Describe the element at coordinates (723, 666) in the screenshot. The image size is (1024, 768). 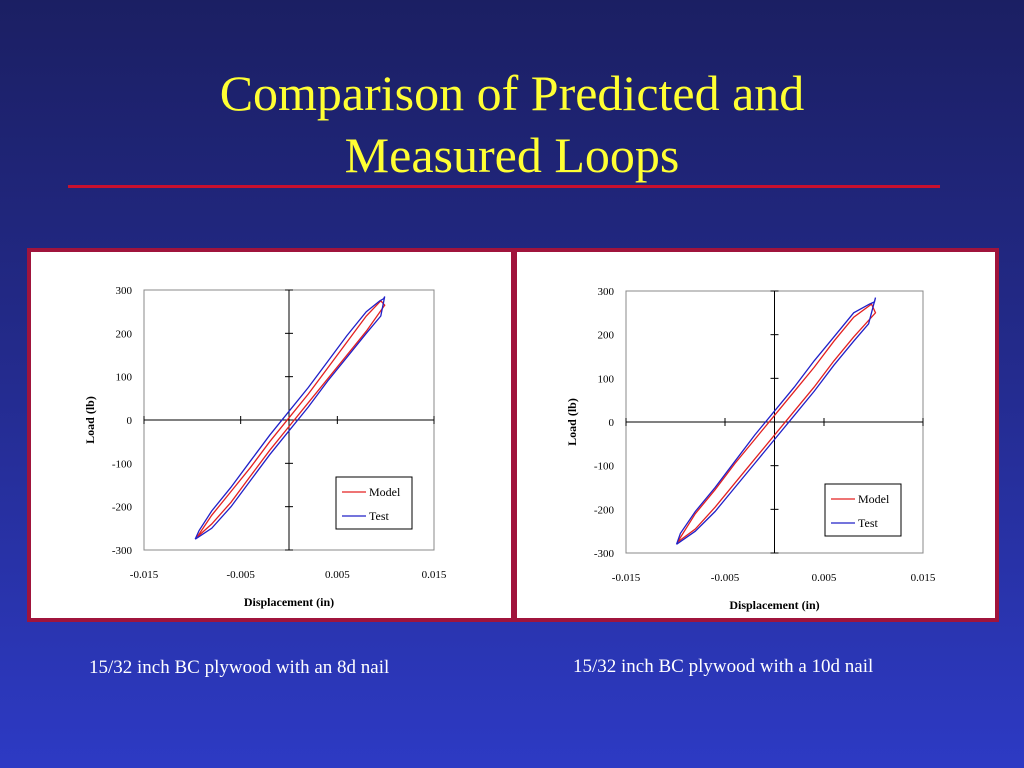
I see `caption-right: 15/32 inch BC plywood with a 10d nail` at that location.